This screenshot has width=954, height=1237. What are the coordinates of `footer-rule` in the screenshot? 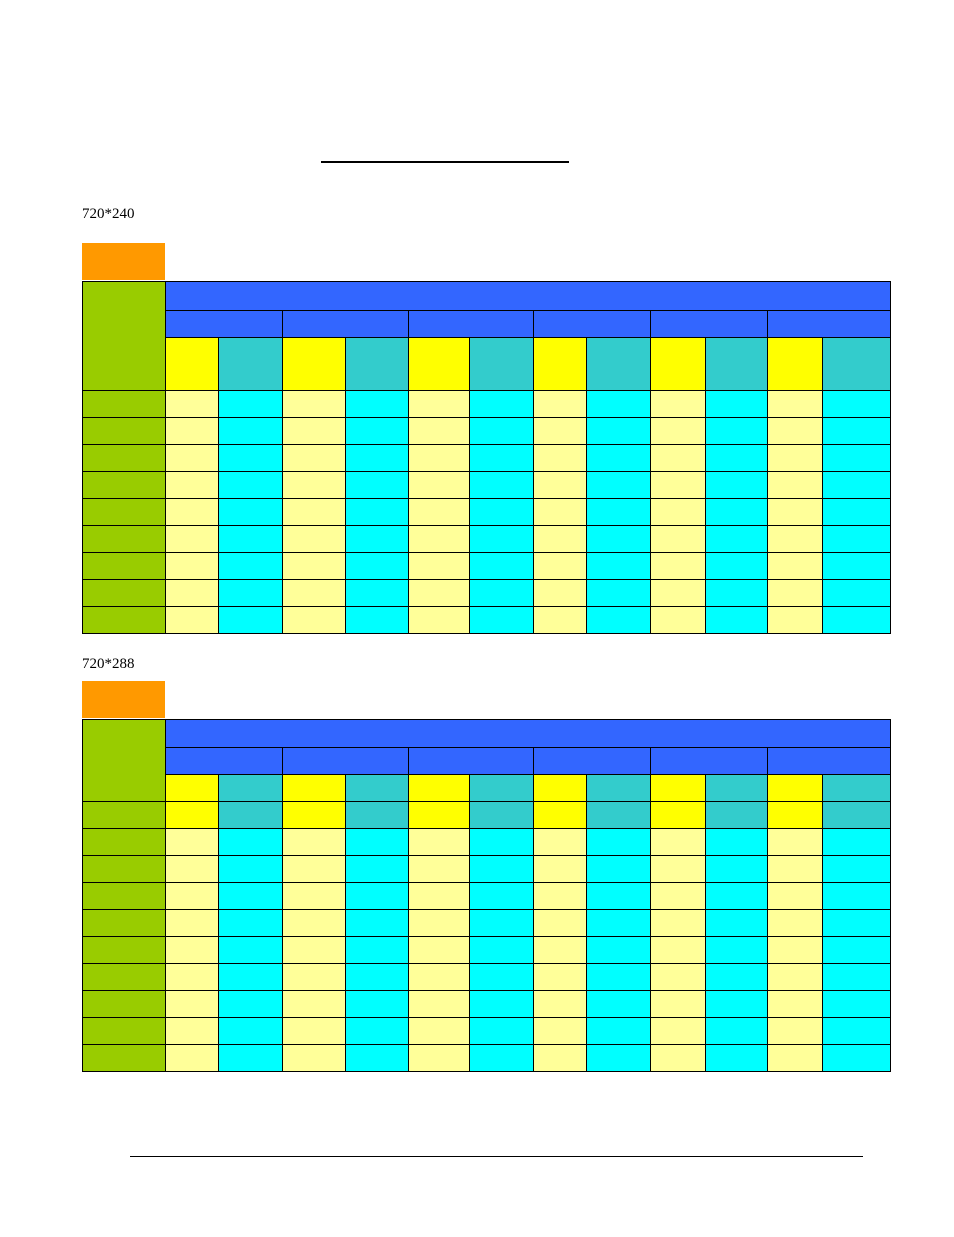 It's located at (496, 1156).